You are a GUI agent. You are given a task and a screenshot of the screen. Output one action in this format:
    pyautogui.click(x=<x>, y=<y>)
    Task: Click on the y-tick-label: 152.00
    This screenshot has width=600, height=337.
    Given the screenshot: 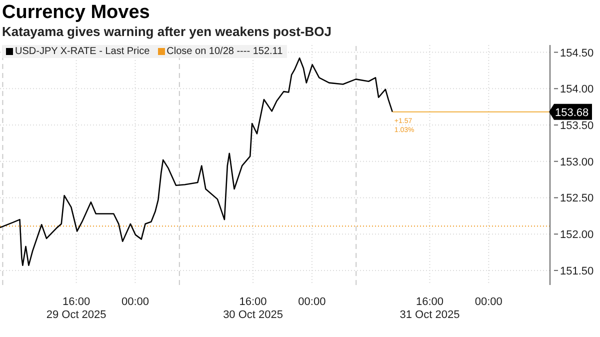 What is the action you would take?
    pyautogui.click(x=577, y=235)
    